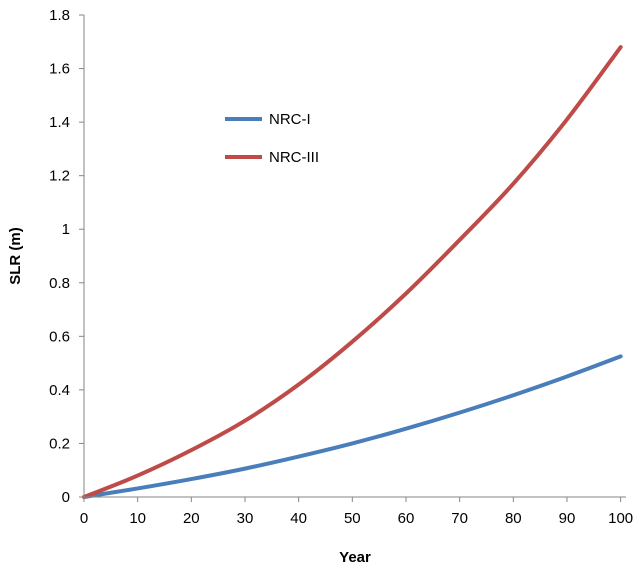 Image resolution: width=642 pixels, height=571 pixels. I want to click on x-tick-label: 70, so click(459, 518).